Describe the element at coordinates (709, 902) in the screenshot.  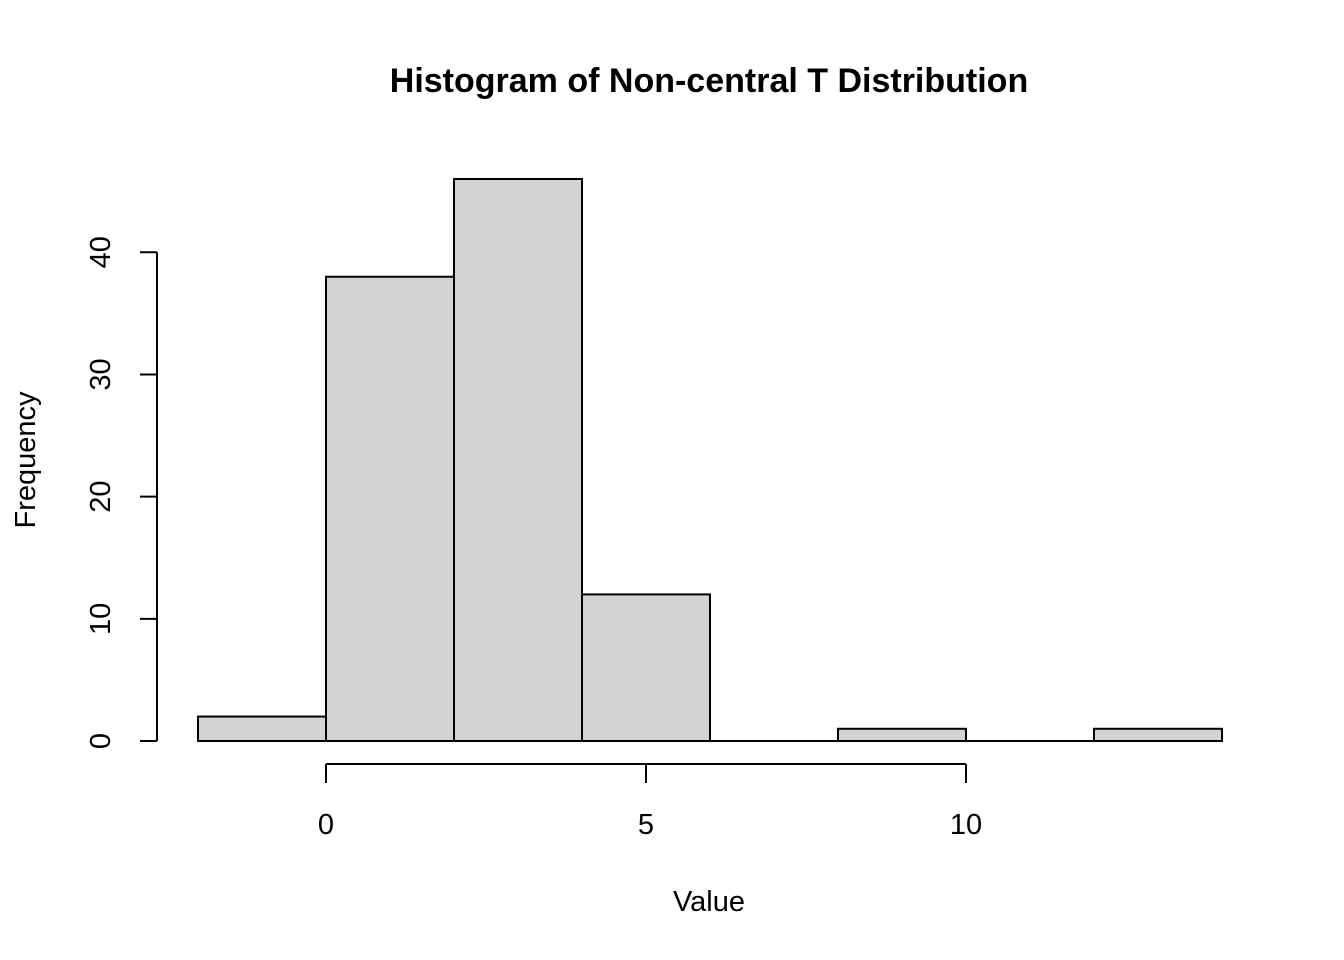
I see `x-axis-label: Value` at that location.